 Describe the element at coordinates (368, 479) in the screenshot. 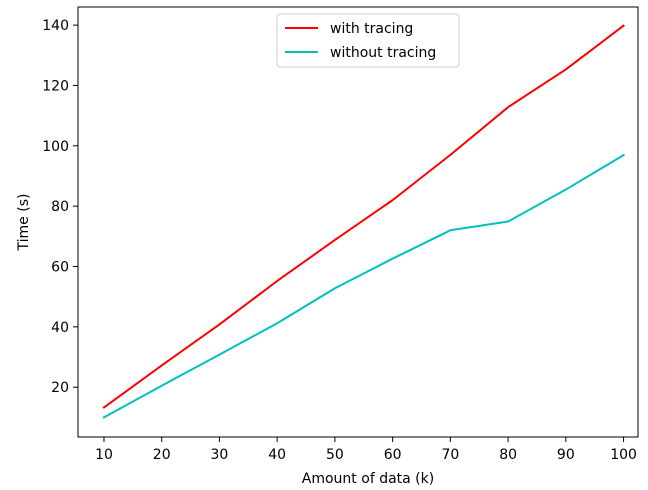

I see `x-axis-label: Amount of data (k)` at that location.